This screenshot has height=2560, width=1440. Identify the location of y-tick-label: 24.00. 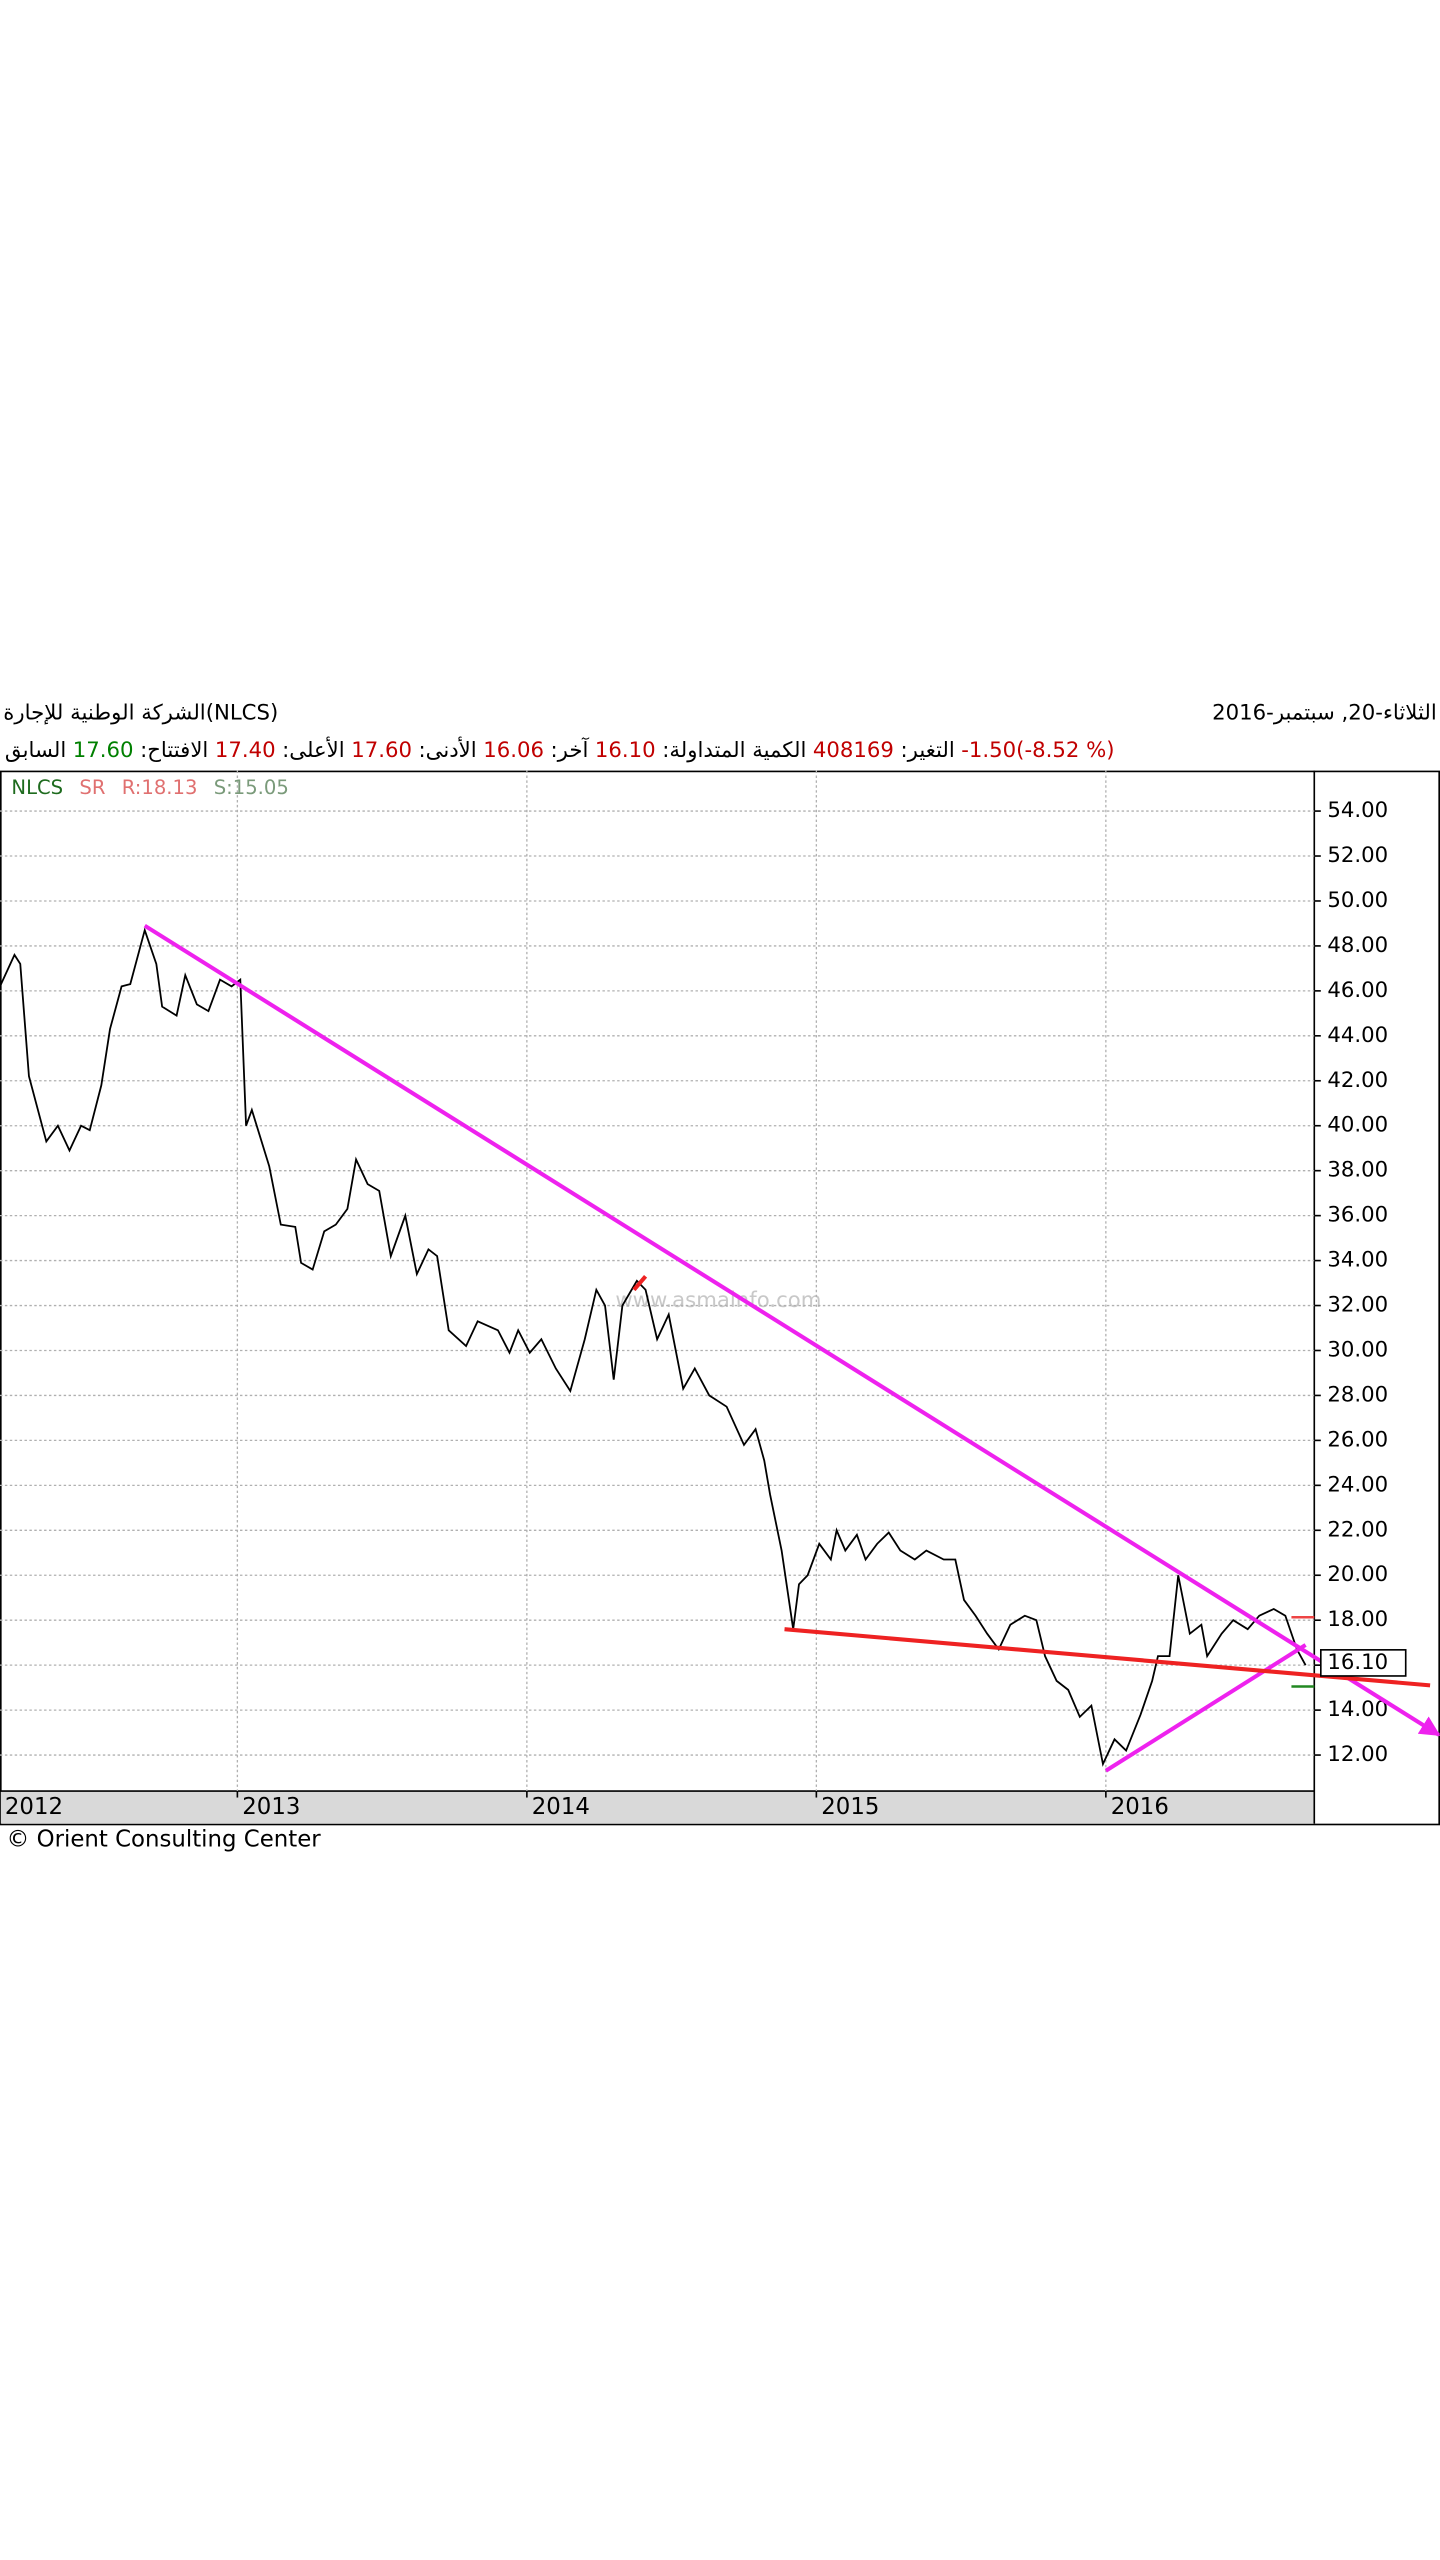
(1357, 1484).